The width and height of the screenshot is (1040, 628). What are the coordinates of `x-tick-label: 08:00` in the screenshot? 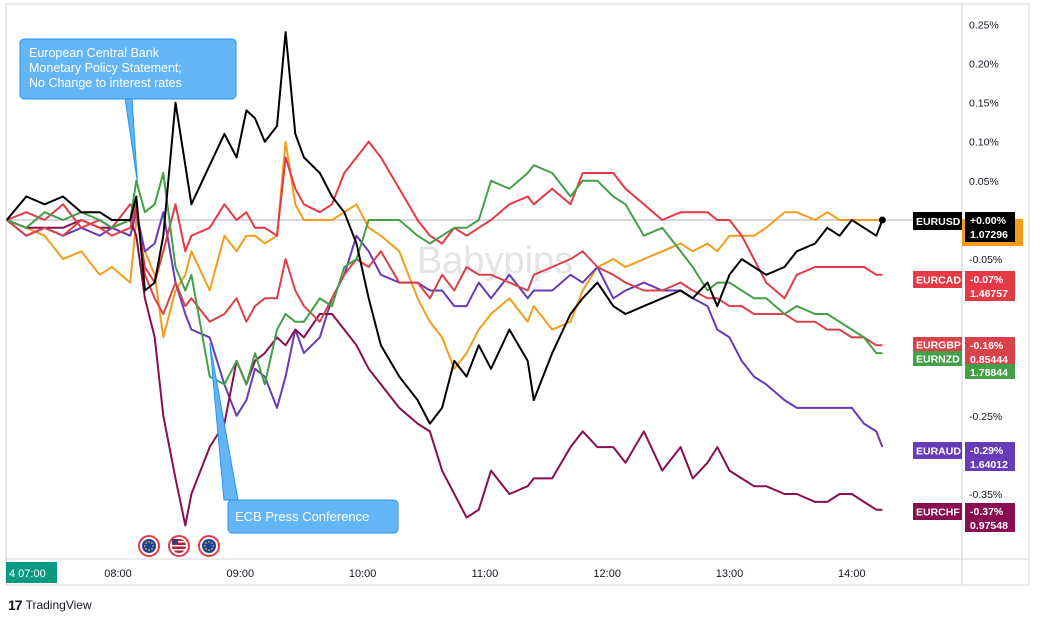 It's located at (118, 574).